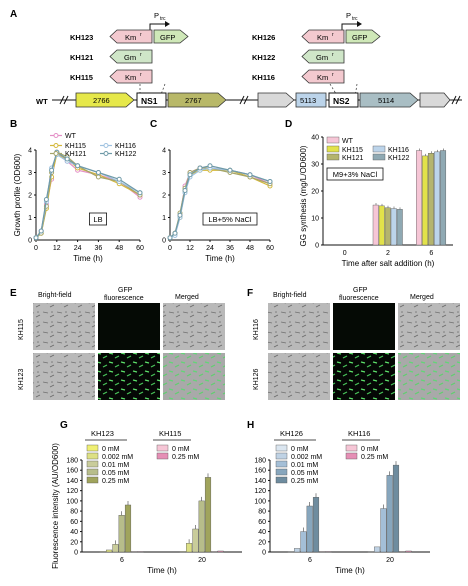 The width and height of the screenshot is (468, 586). Describe the element at coordinates (276, 100) in the screenshot. I see `gene-gray` at that location.